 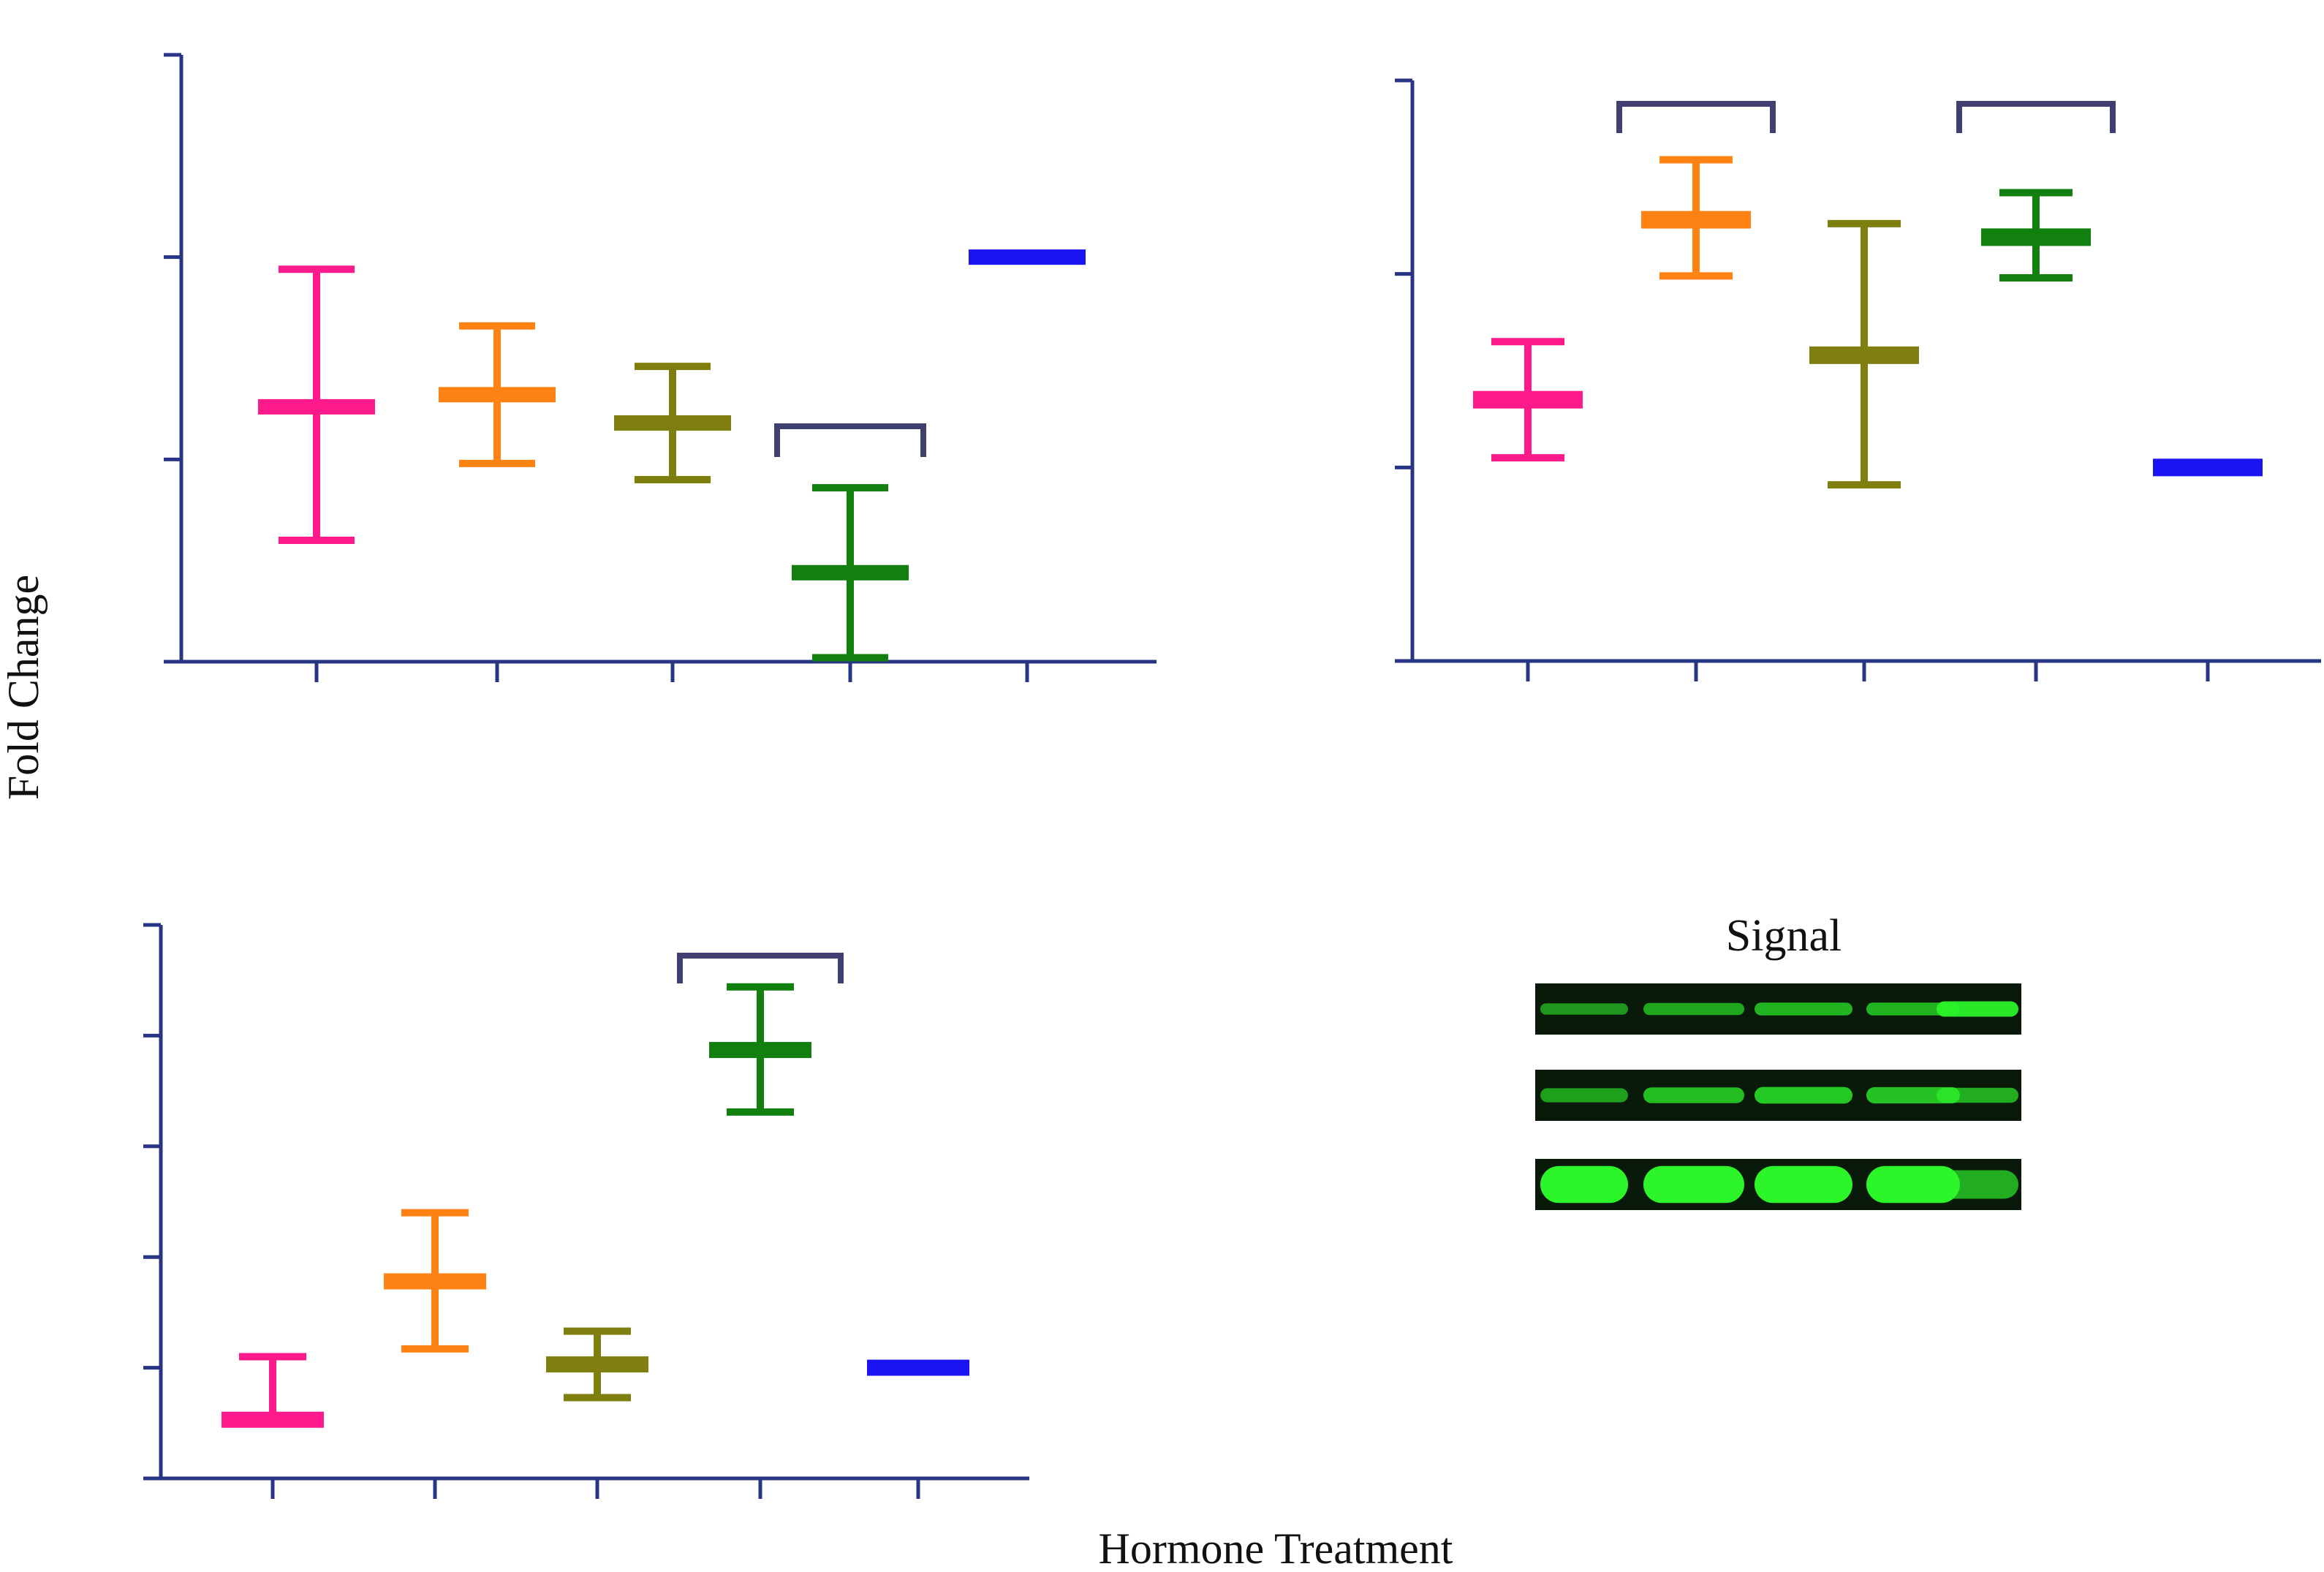 What do you see at coordinates (760, 968) in the screenshot?
I see `tet3-significance-bracket` at bounding box center [760, 968].